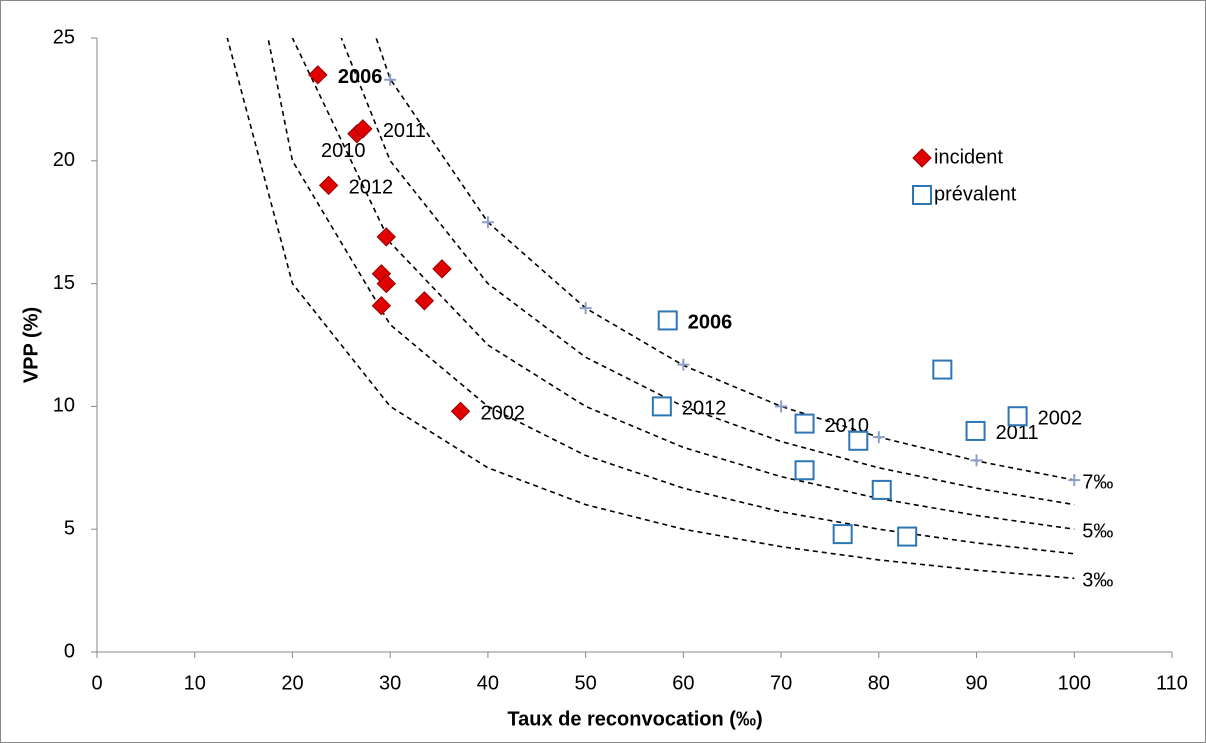 The width and height of the screenshot is (1206, 743). What do you see at coordinates (1172, 683) in the screenshot?
I see `x-tick-label: 110` at bounding box center [1172, 683].